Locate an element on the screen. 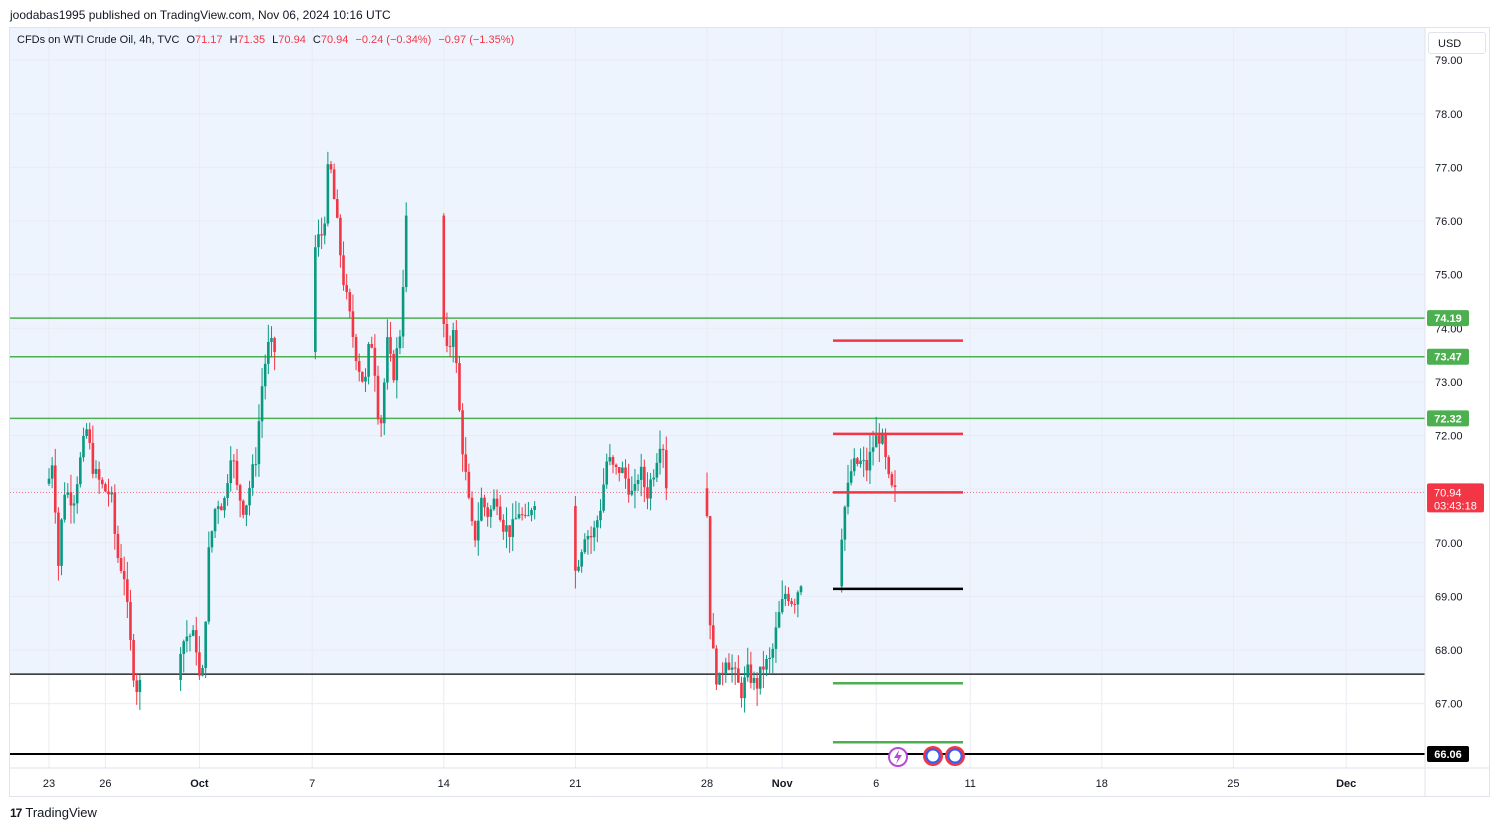  x-tick-label: Nov is located at coordinates (783, 784).